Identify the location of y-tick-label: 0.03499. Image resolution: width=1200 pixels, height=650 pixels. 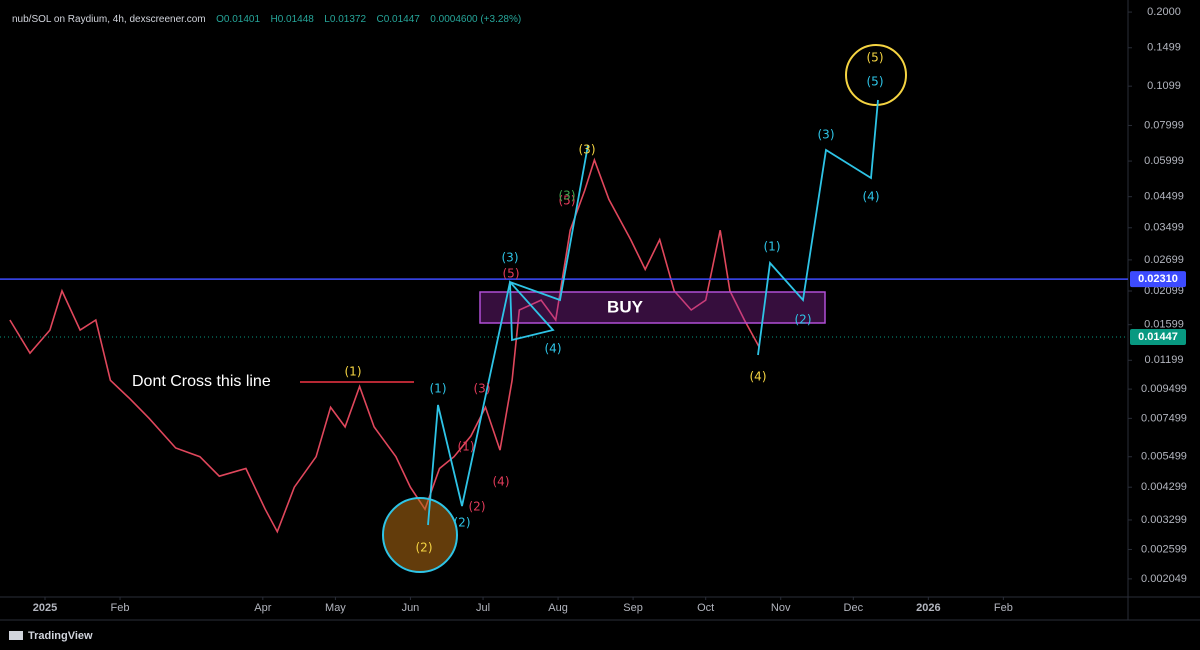
(1164, 228).